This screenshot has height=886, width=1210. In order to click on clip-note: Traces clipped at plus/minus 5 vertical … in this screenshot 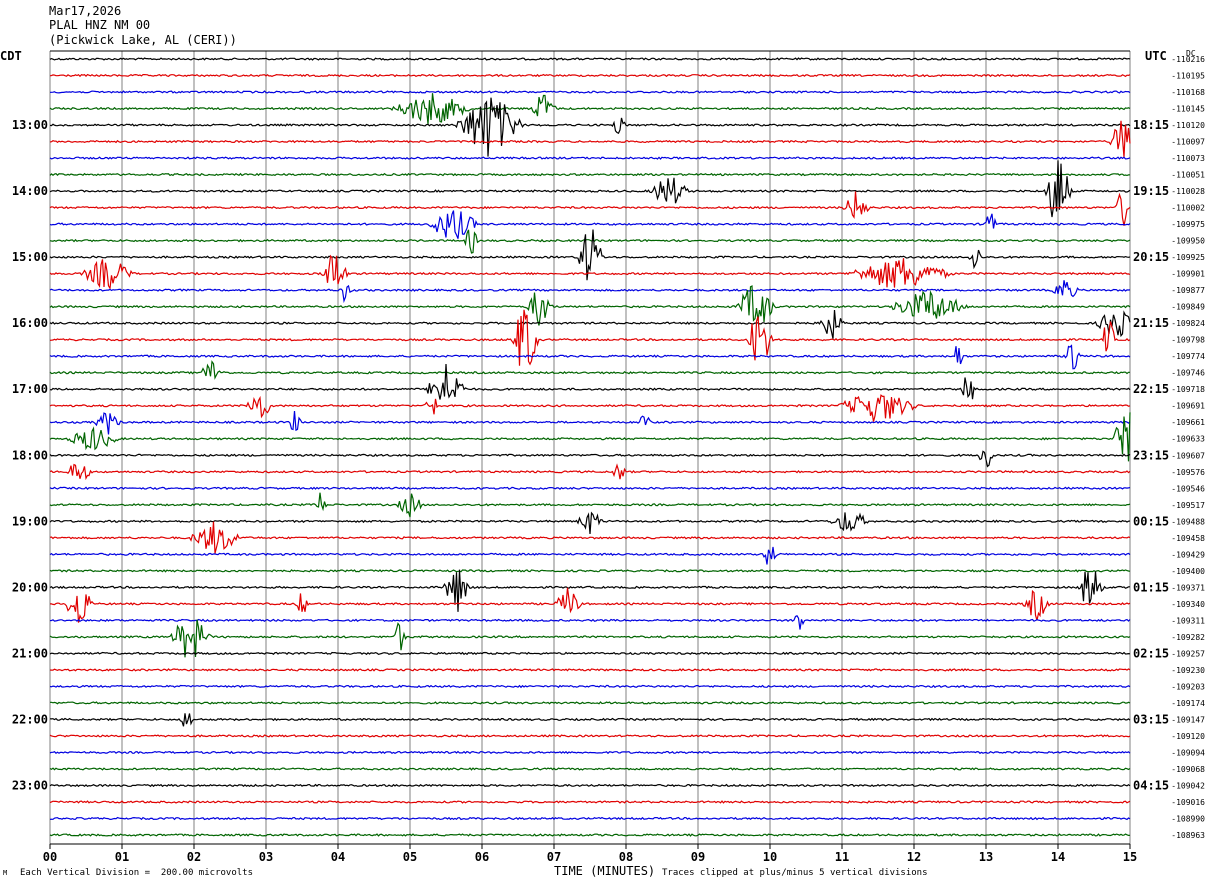, I will do `click(795, 873)`.